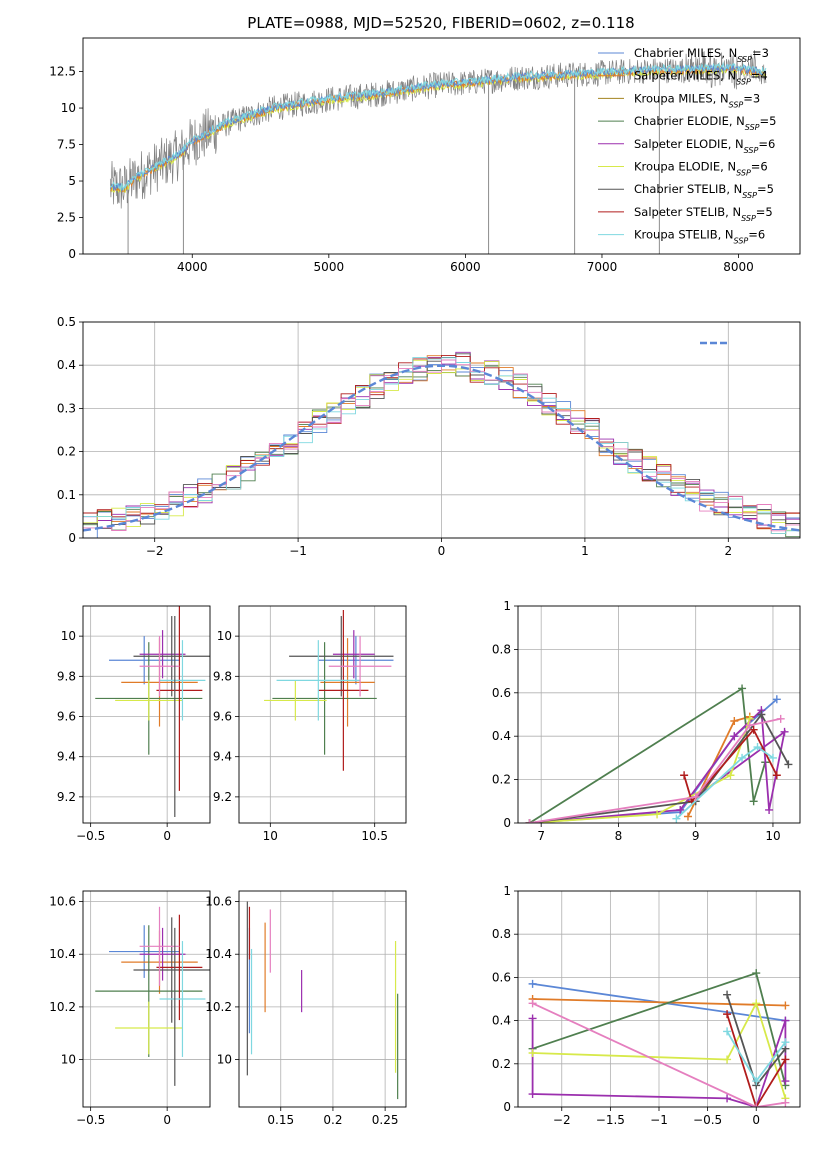 The image size is (819, 1170). I want to click on x-tick-label: 0.25, so click(385, 1120).